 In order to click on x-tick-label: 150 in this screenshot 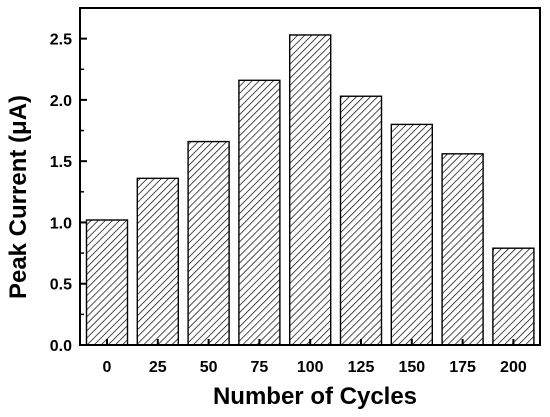, I will do `click(411, 367)`.